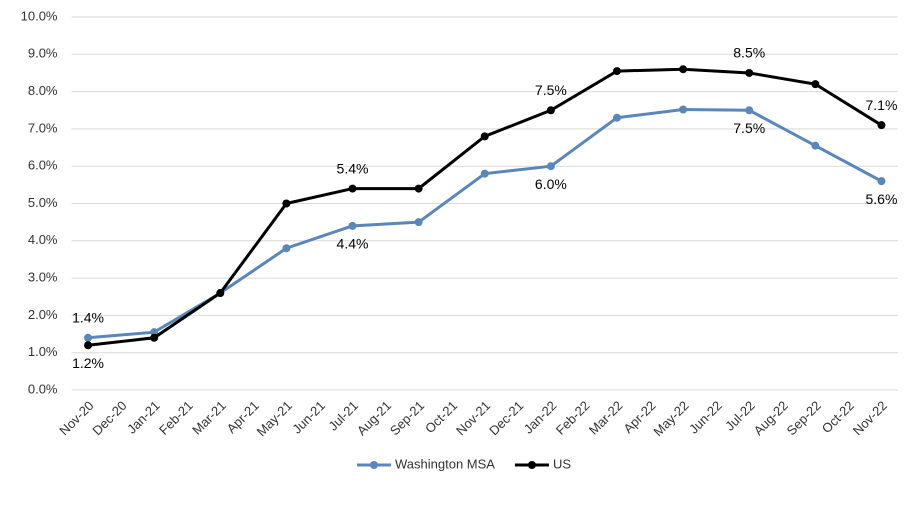 This screenshot has width=915, height=505. I want to click on y-tick-label: 4.0%, so click(43, 239).